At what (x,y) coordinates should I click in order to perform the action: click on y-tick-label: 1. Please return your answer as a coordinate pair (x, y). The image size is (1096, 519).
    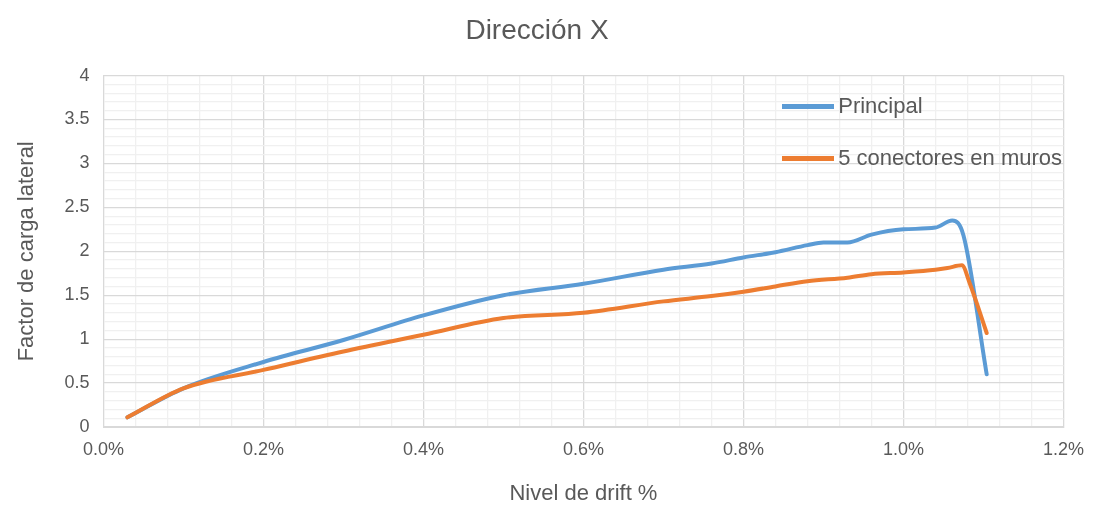
    Looking at the image, I should click on (84, 338).